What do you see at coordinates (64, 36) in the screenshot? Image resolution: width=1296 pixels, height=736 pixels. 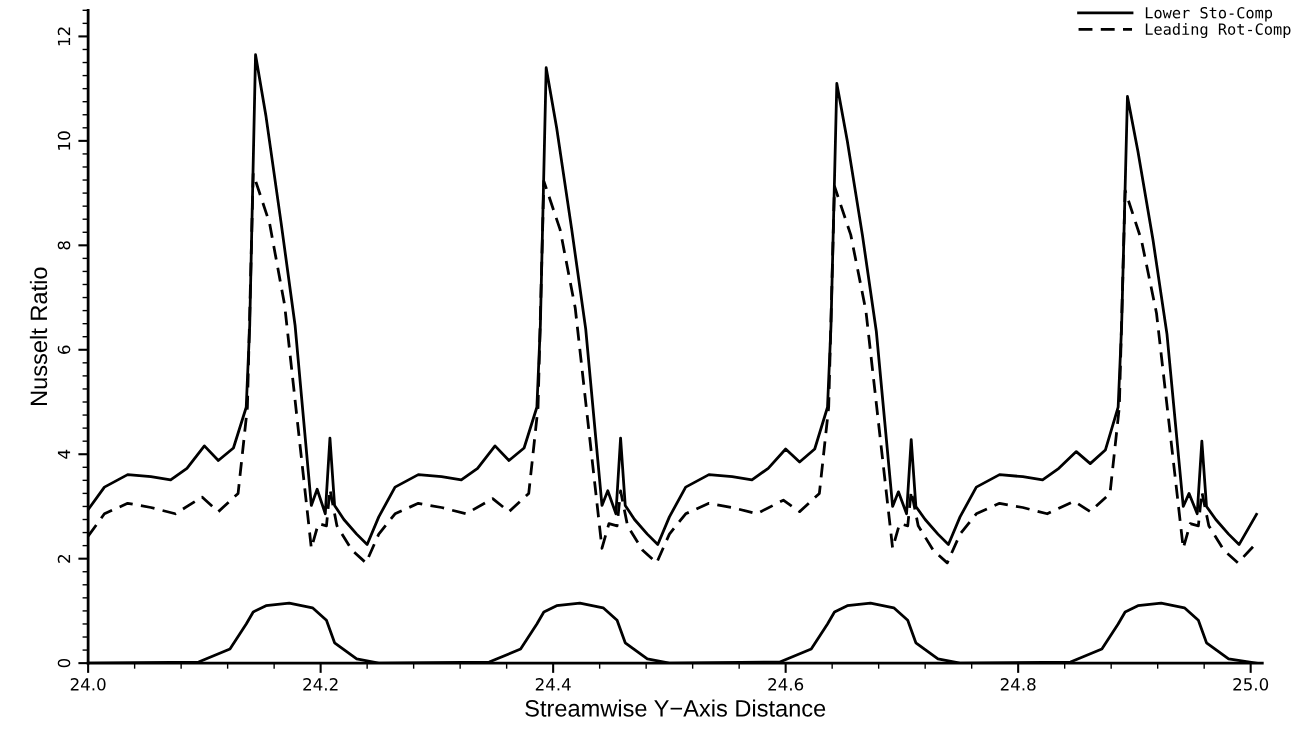 I see `y-tick-label: 12` at bounding box center [64, 36].